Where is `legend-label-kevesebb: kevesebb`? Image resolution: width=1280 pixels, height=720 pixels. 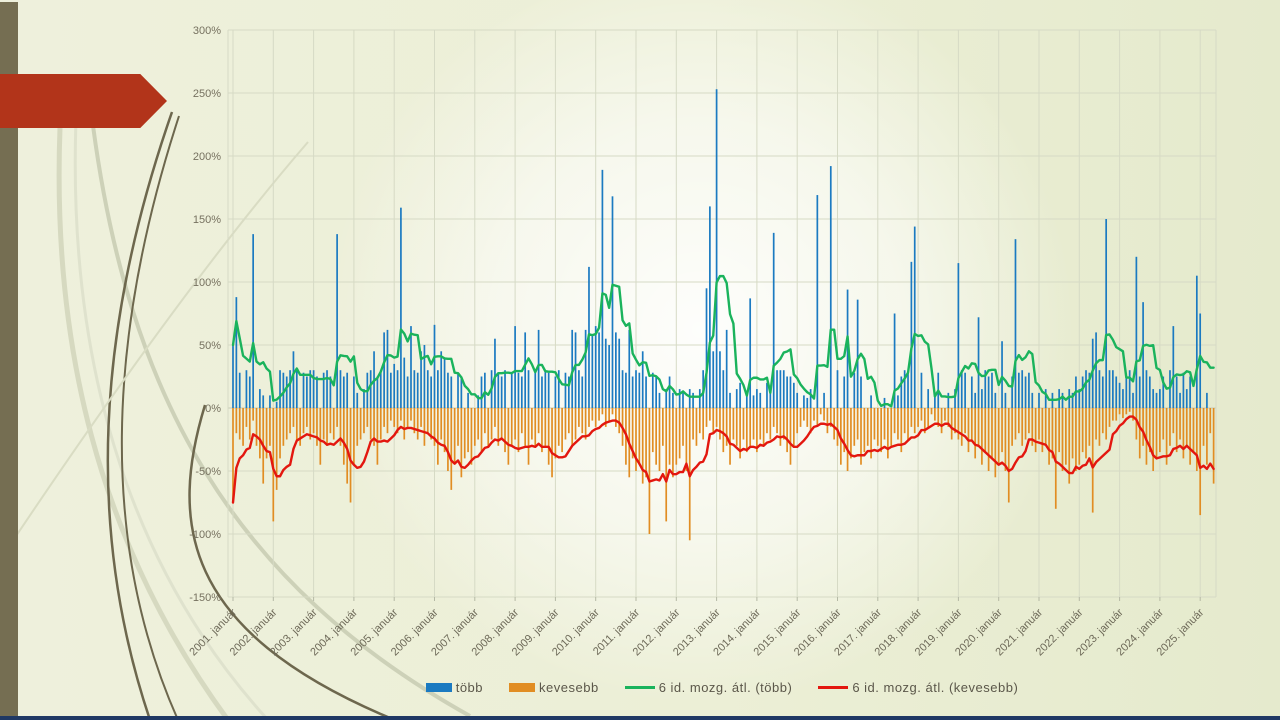
legend-label-kevesebb: kevesebb is located at coordinates (569, 687).